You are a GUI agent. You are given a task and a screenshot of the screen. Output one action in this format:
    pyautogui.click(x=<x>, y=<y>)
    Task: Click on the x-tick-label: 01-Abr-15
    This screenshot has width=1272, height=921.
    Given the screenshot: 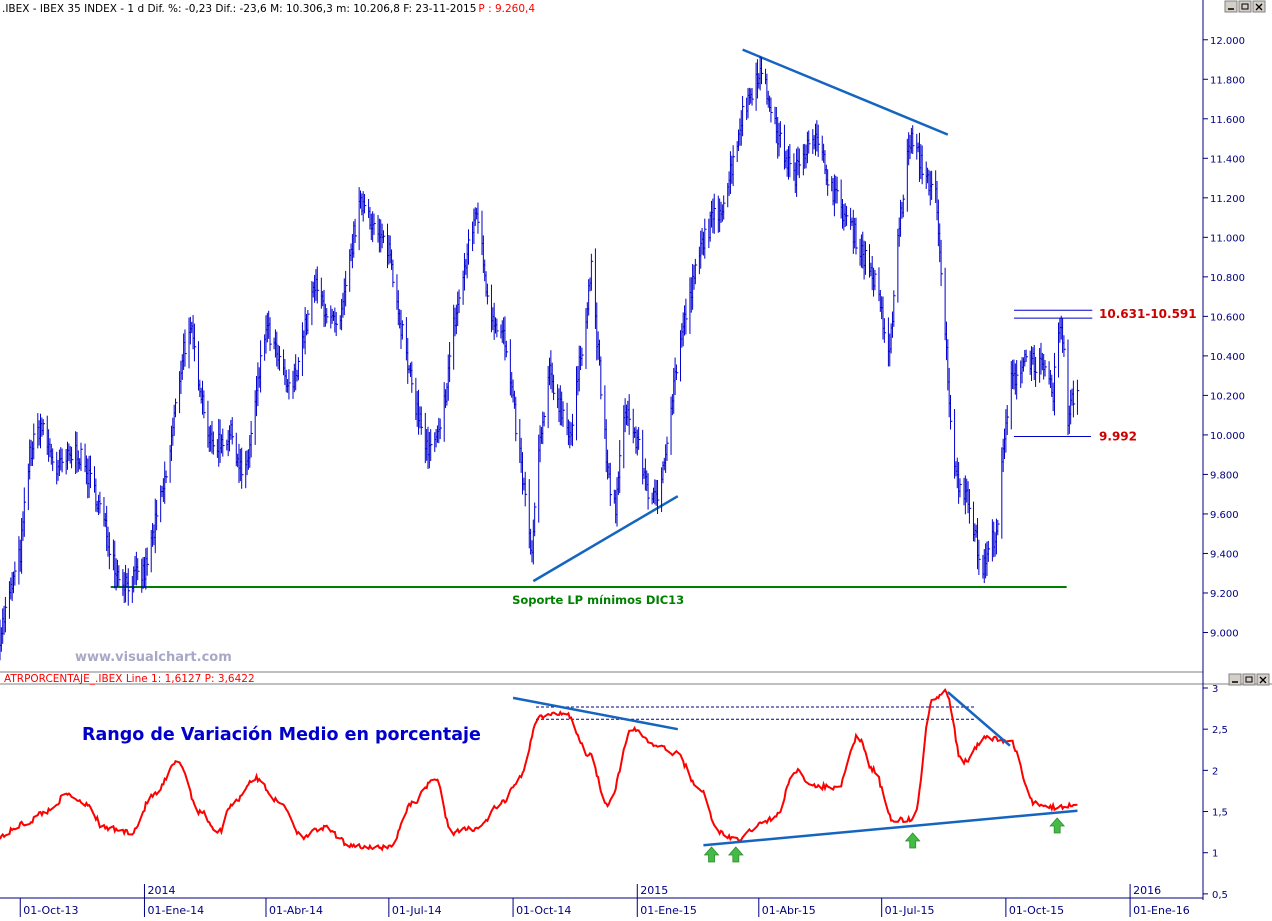 What is the action you would take?
    pyautogui.click(x=789, y=910)
    